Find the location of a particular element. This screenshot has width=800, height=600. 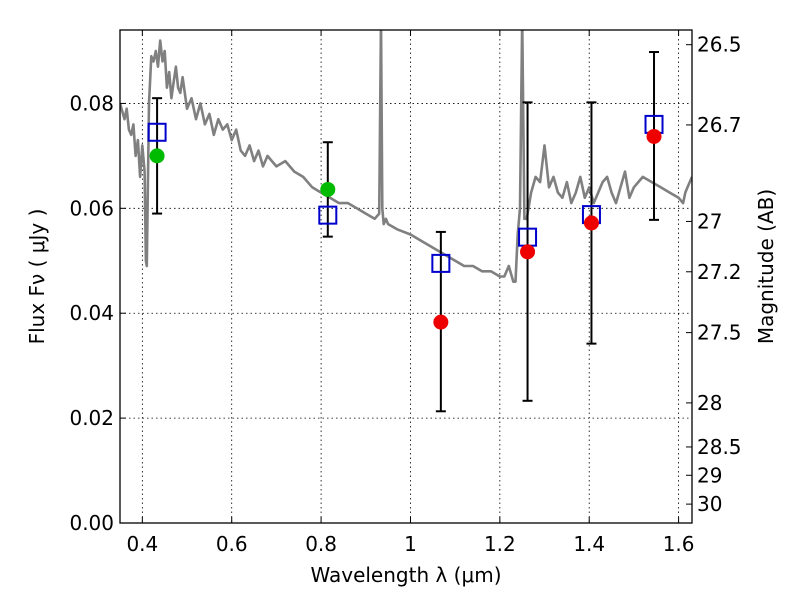

x-tick-label: 1 is located at coordinates (410, 544).